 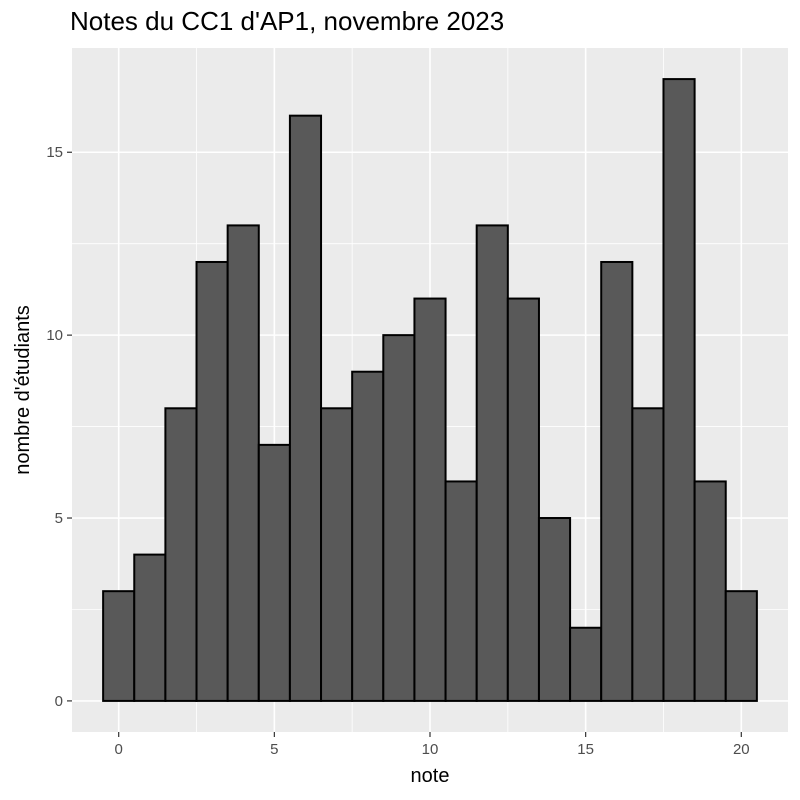 I want to click on y-tick-label: 0, so click(x=59, y=701).